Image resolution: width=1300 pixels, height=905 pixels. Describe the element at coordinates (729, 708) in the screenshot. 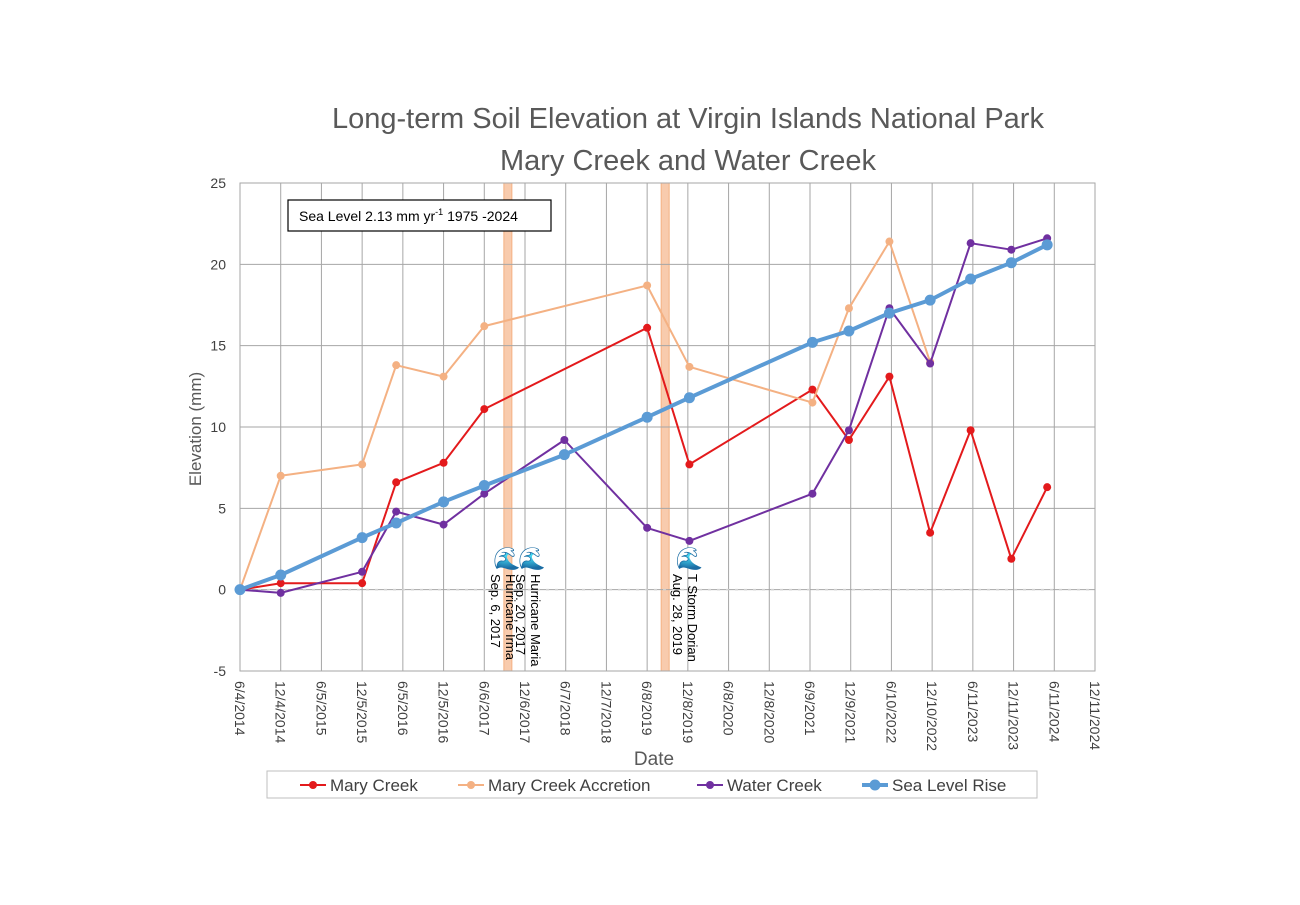

I see `x-tick-label: 6/8/2020` at that location.